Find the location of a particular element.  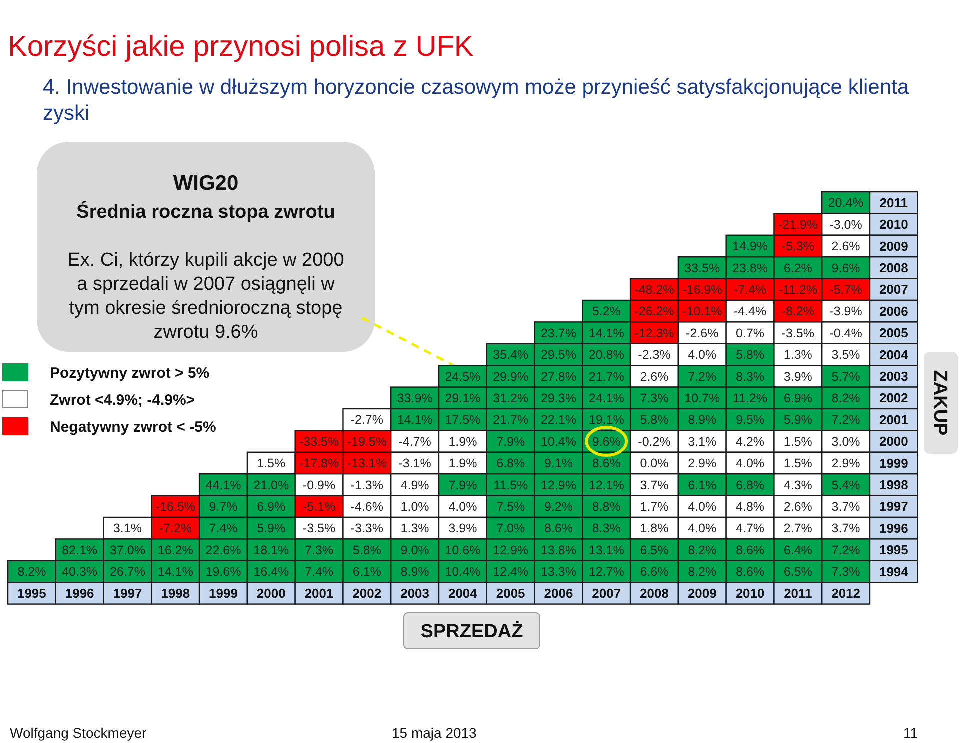

data-label: 13.8% is located at coordinates (558, 550).